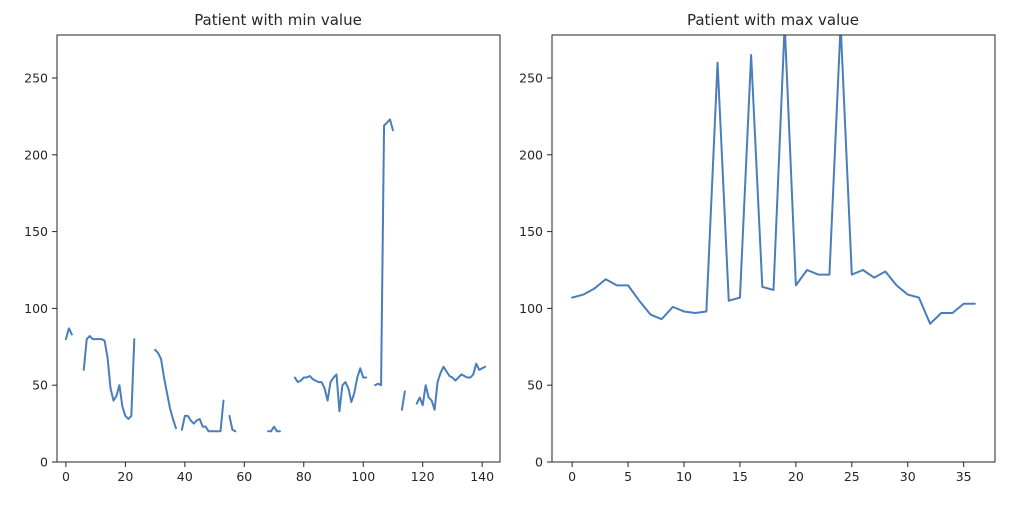  I want to click on right-chart-xtick-label: 15, so click(740, 476).